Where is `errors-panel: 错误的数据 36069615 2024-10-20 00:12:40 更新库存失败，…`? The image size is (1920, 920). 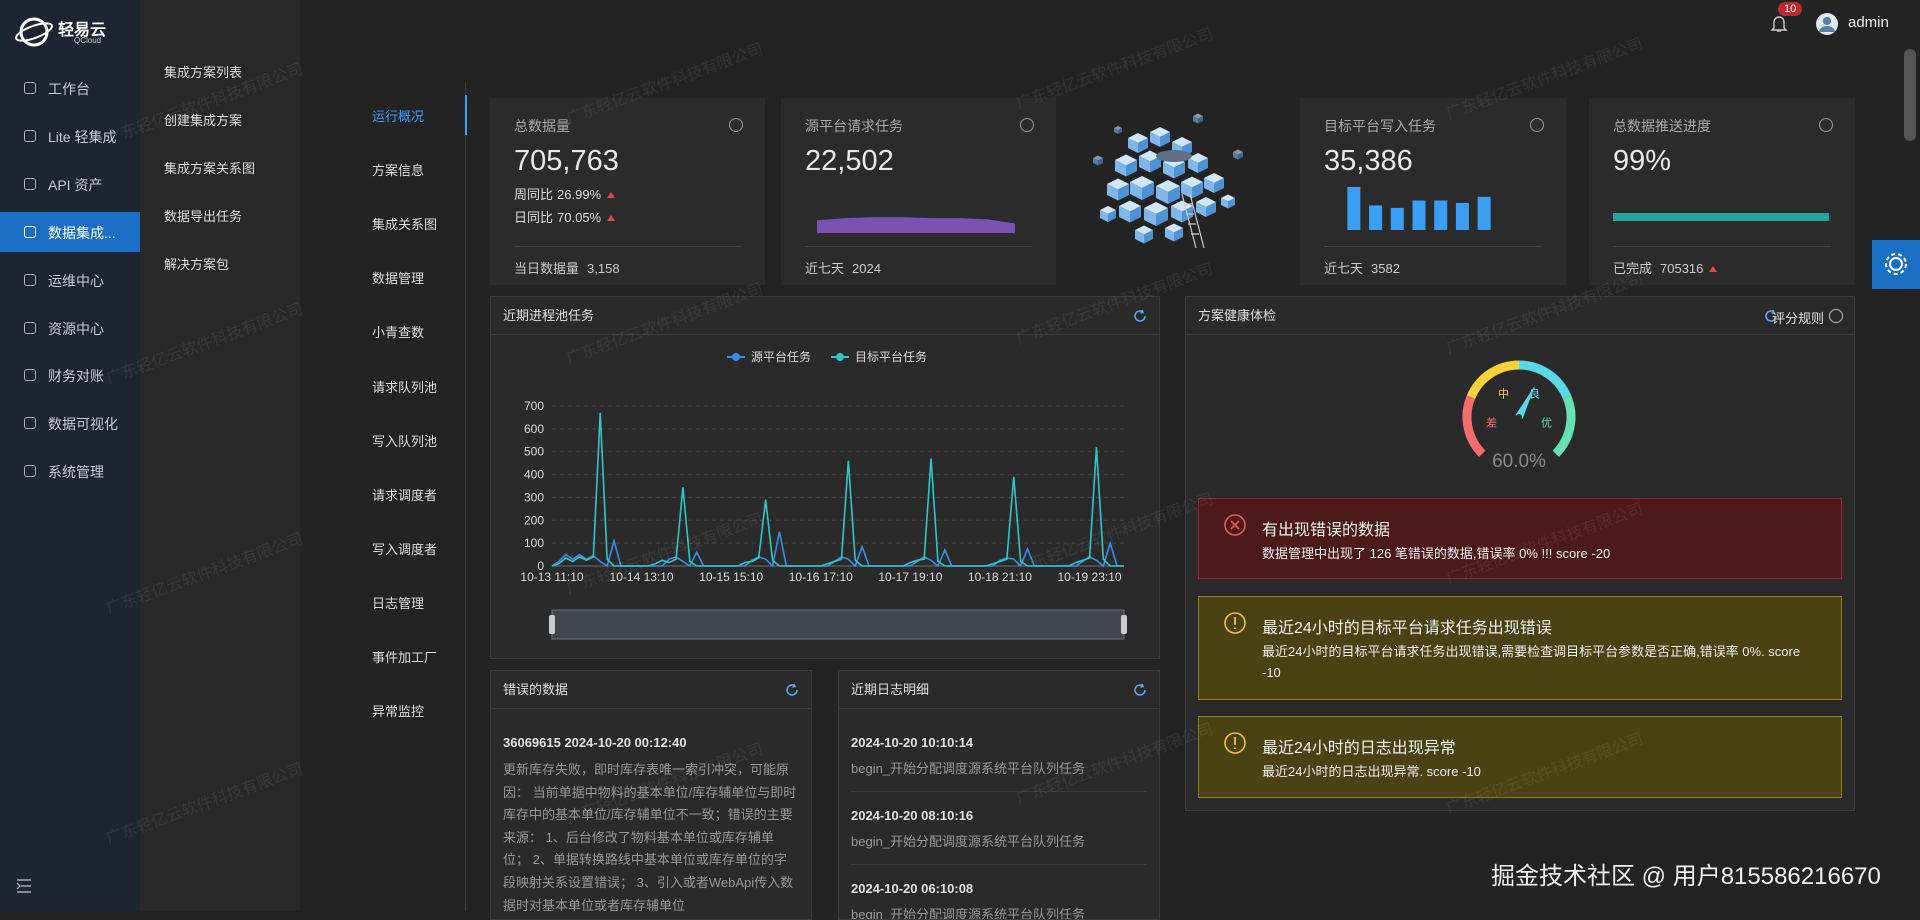 errors-panel: 错误的数据 36069615 2024-10-20 00:12:40 更新库存失败，… is located at coordinates (651, 795).